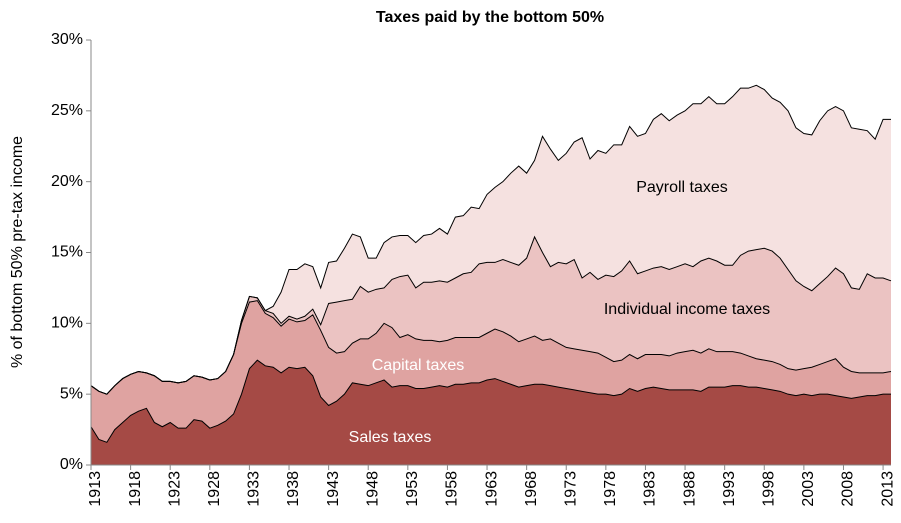 Image resolution: width=901 pixels, height=523 pixels. What do you see at coordinates (67, 323) in the screenshot?
I see `y-tick-label: 10%` at bounding box center [67, 323].